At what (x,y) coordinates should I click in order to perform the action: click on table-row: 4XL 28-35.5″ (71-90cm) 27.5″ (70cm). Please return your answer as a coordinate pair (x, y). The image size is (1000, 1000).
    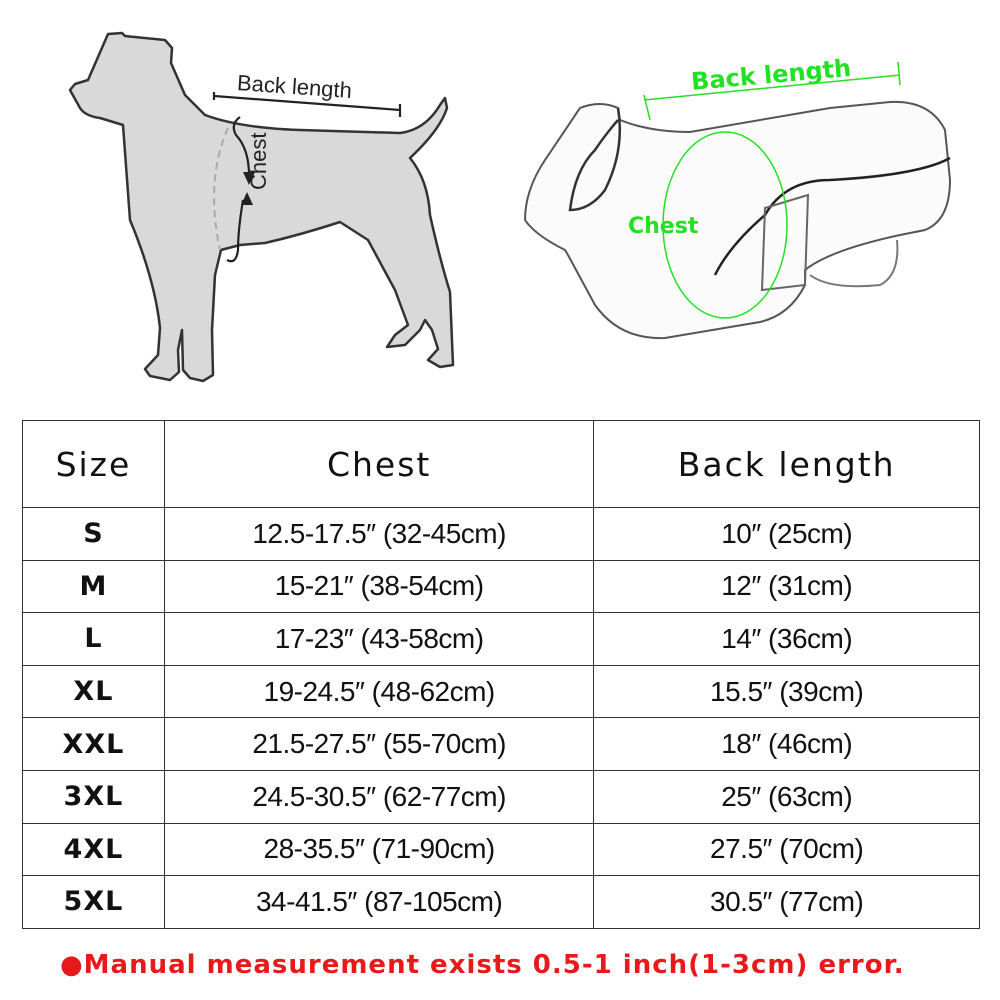
    Looking at the image, I should click on (501, 849).